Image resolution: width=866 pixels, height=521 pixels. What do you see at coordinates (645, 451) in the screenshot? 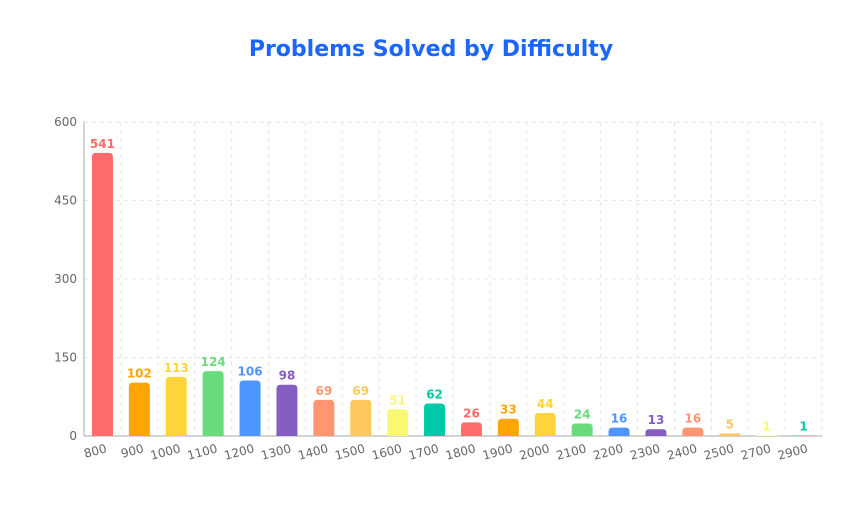
I see `x-tick-label: 2300` at bounding box center [645, 451].